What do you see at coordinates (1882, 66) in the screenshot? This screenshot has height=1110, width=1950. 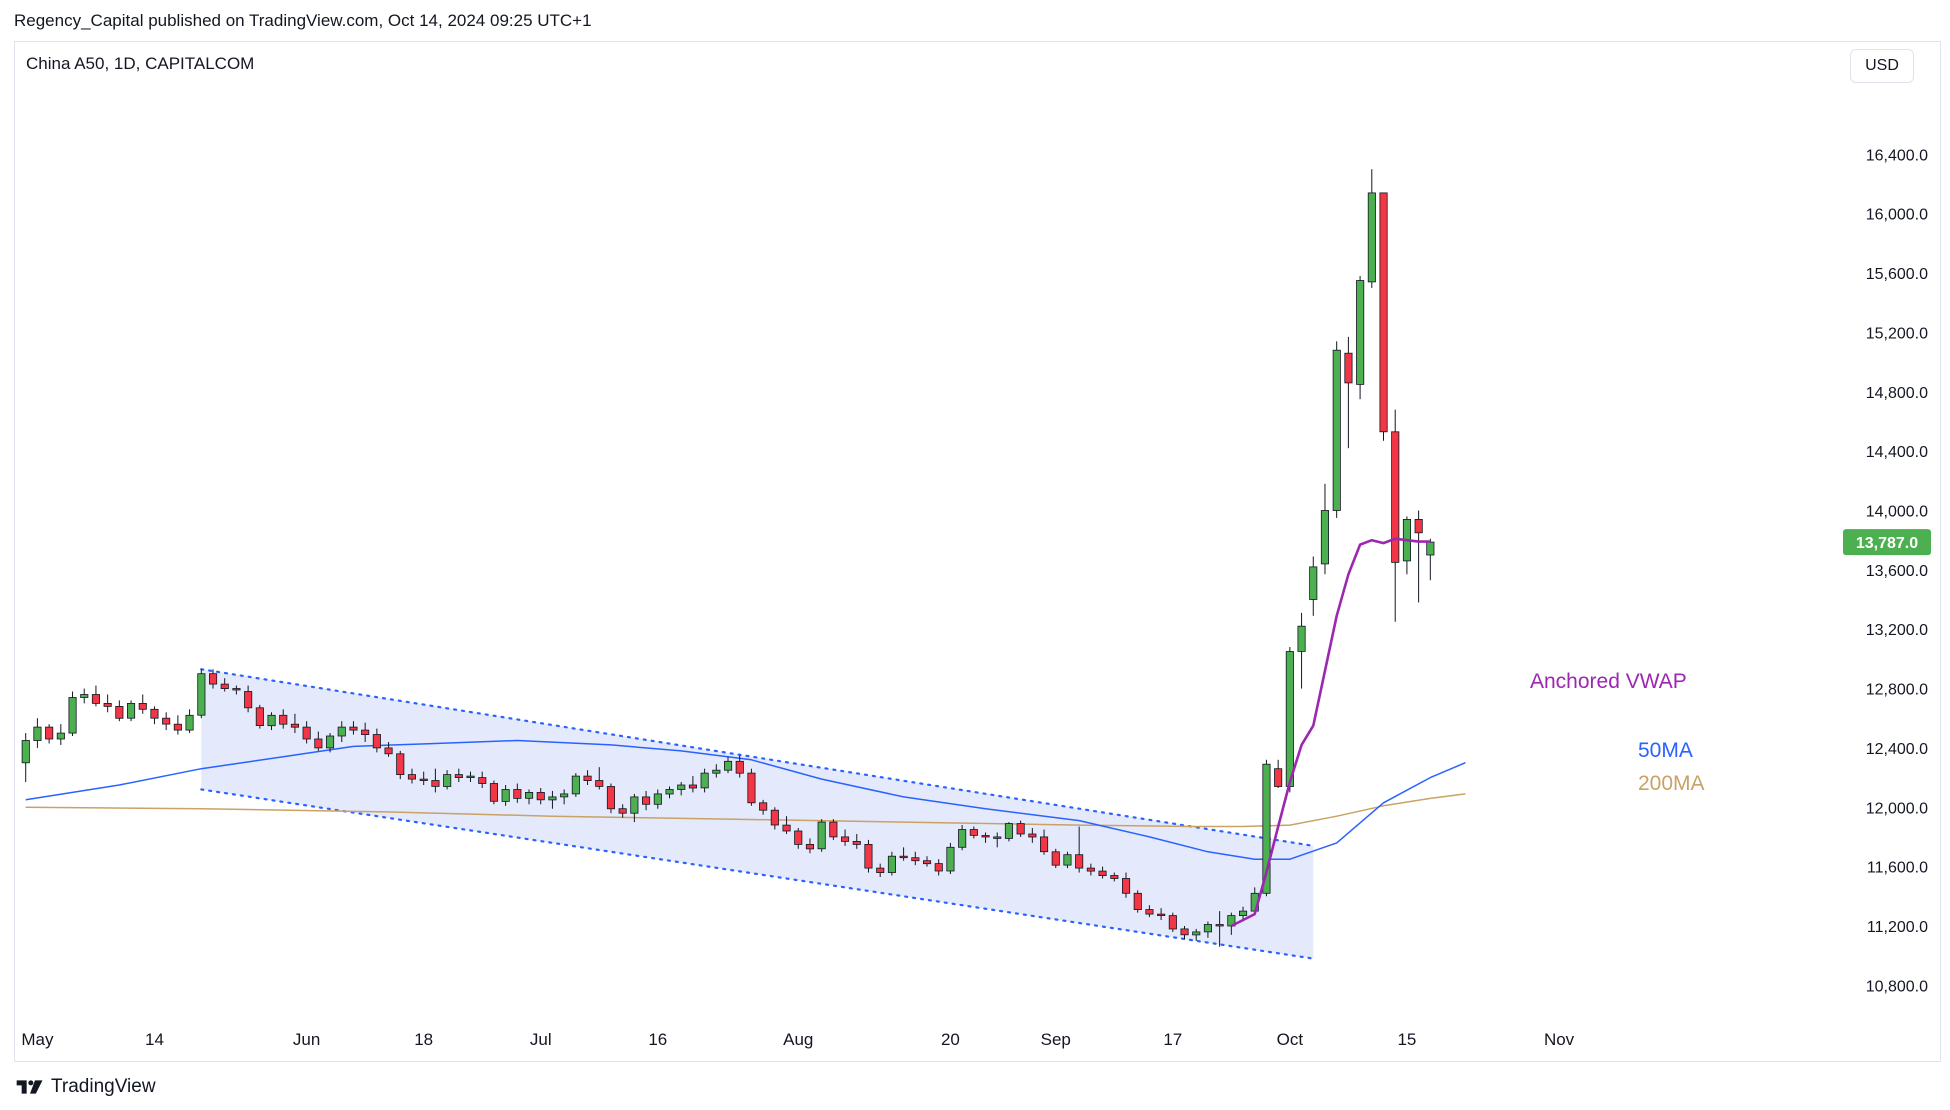 I see `currency-selector: USD` at bounding box center [1882, 66].